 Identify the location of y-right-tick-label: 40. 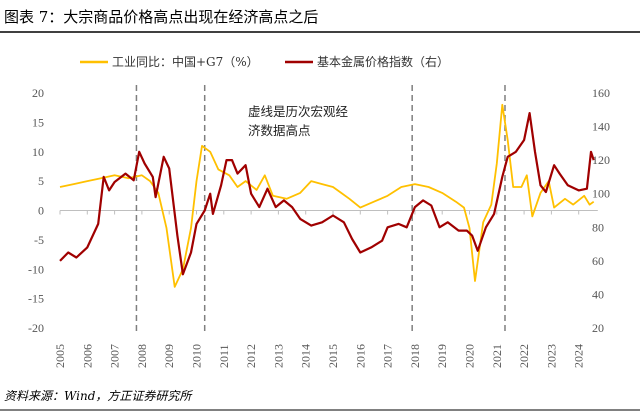
(598, 294).